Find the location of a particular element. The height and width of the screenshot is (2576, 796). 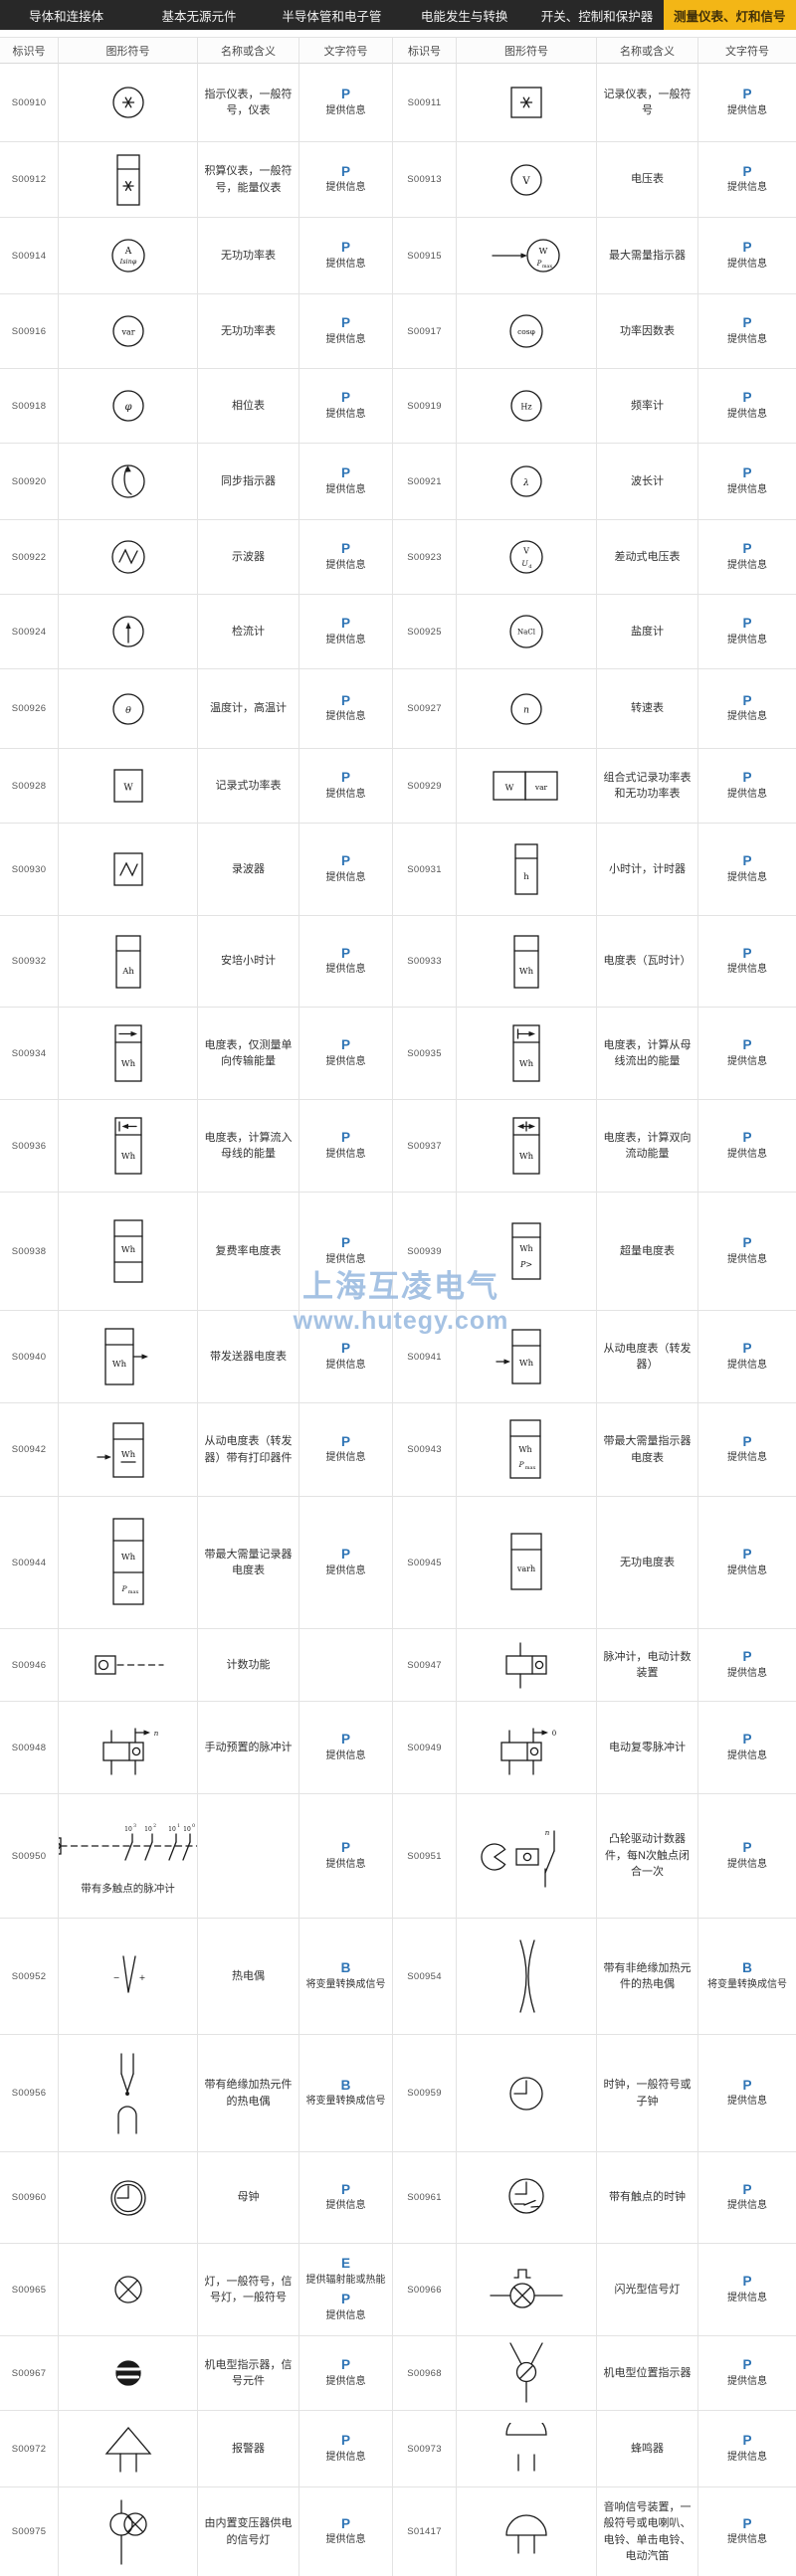

symbol-name: 录波器 is located at coordinates (248, 870).